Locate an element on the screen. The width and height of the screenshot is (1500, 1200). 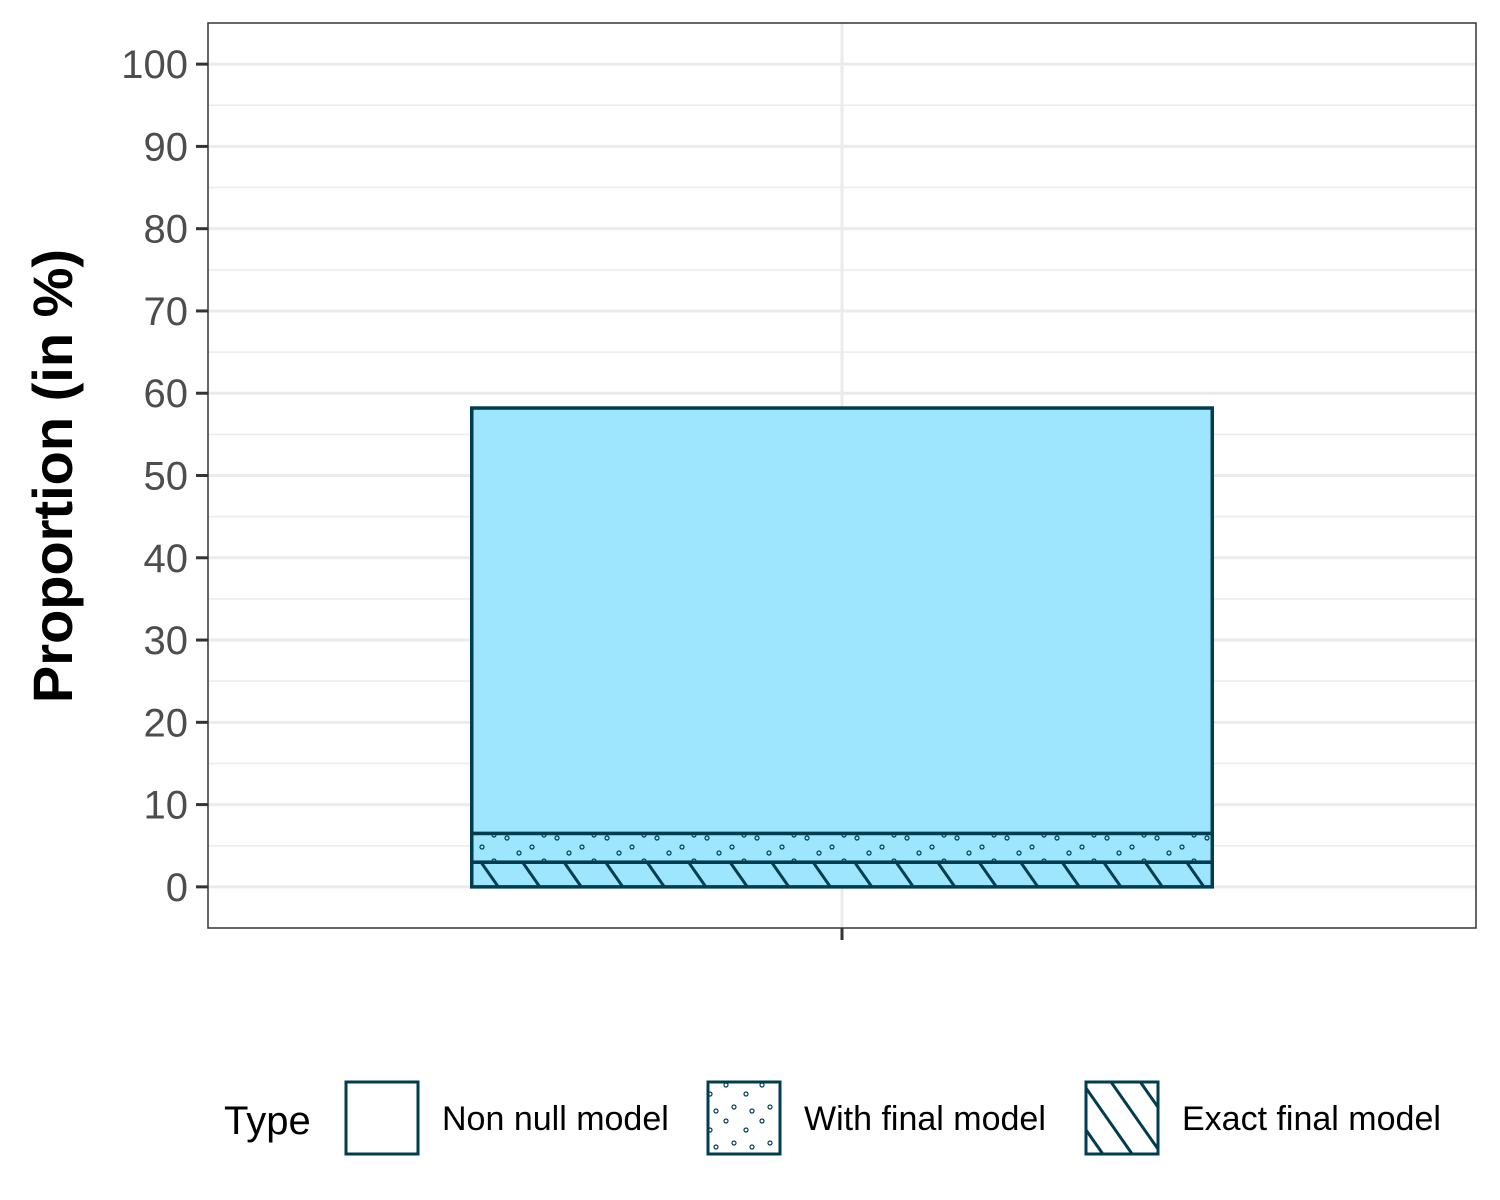
legend-item-non-null-model: Non null model is located at coordinates (506, 1118).